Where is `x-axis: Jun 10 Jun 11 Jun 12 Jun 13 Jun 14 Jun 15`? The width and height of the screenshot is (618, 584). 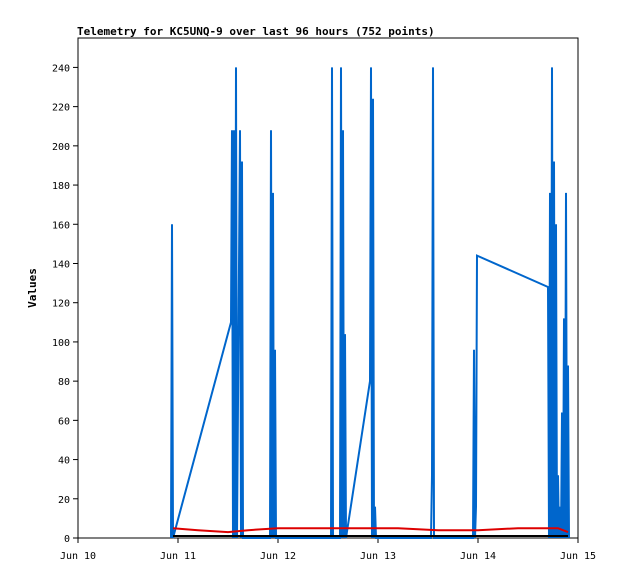 x-axis: Jun 10 Jun 11 Jun 12 Jun 13 Jun 14 Jun 15 is located at coordinates (328, 550).